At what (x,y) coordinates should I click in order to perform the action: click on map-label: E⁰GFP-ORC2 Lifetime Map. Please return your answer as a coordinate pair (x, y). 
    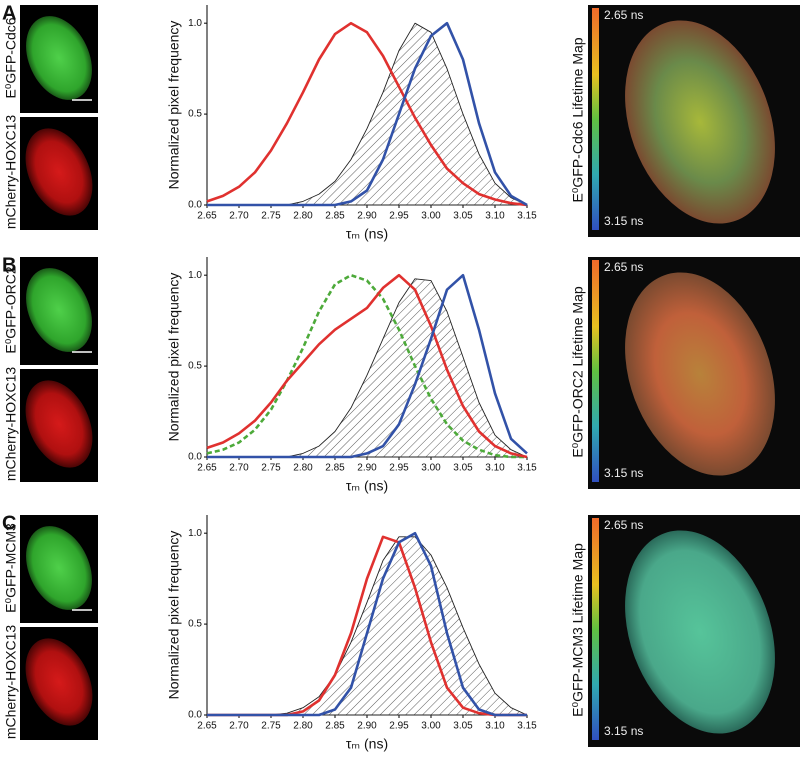
    Looking at the image, I should click on (578, 372).